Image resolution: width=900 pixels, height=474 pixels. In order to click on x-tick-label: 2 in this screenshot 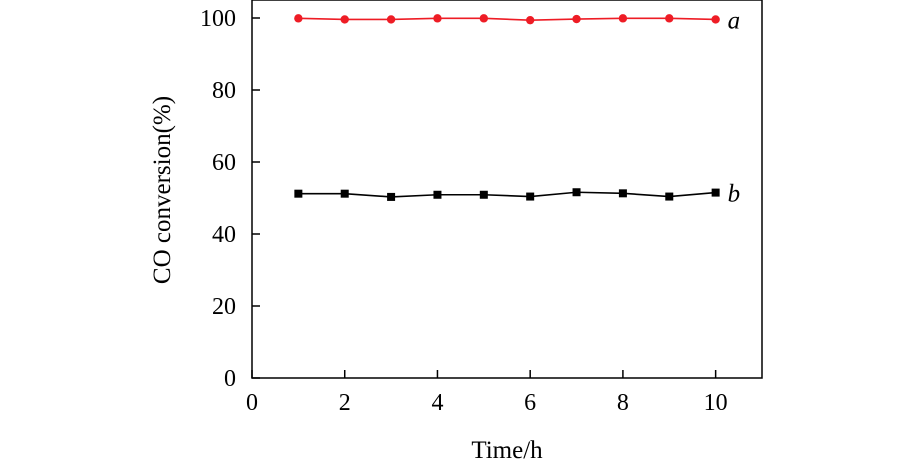, I will do `click(345, 403)`.